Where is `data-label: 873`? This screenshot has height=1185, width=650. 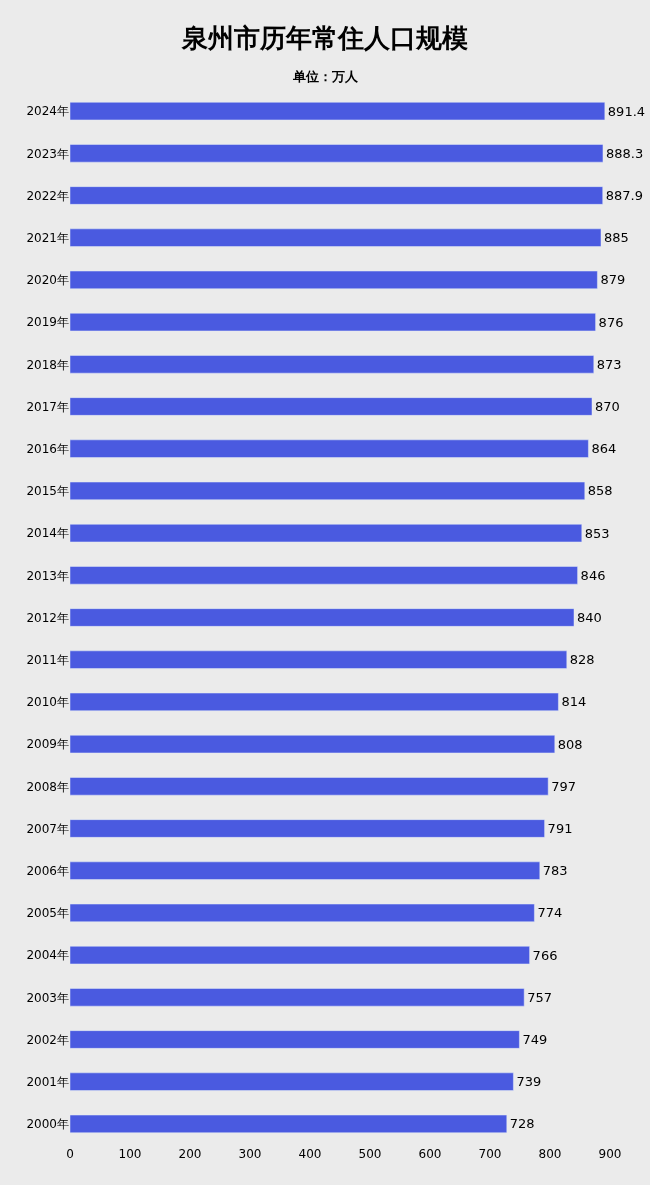
data-label: 873 is located at coordinates (609, 364).